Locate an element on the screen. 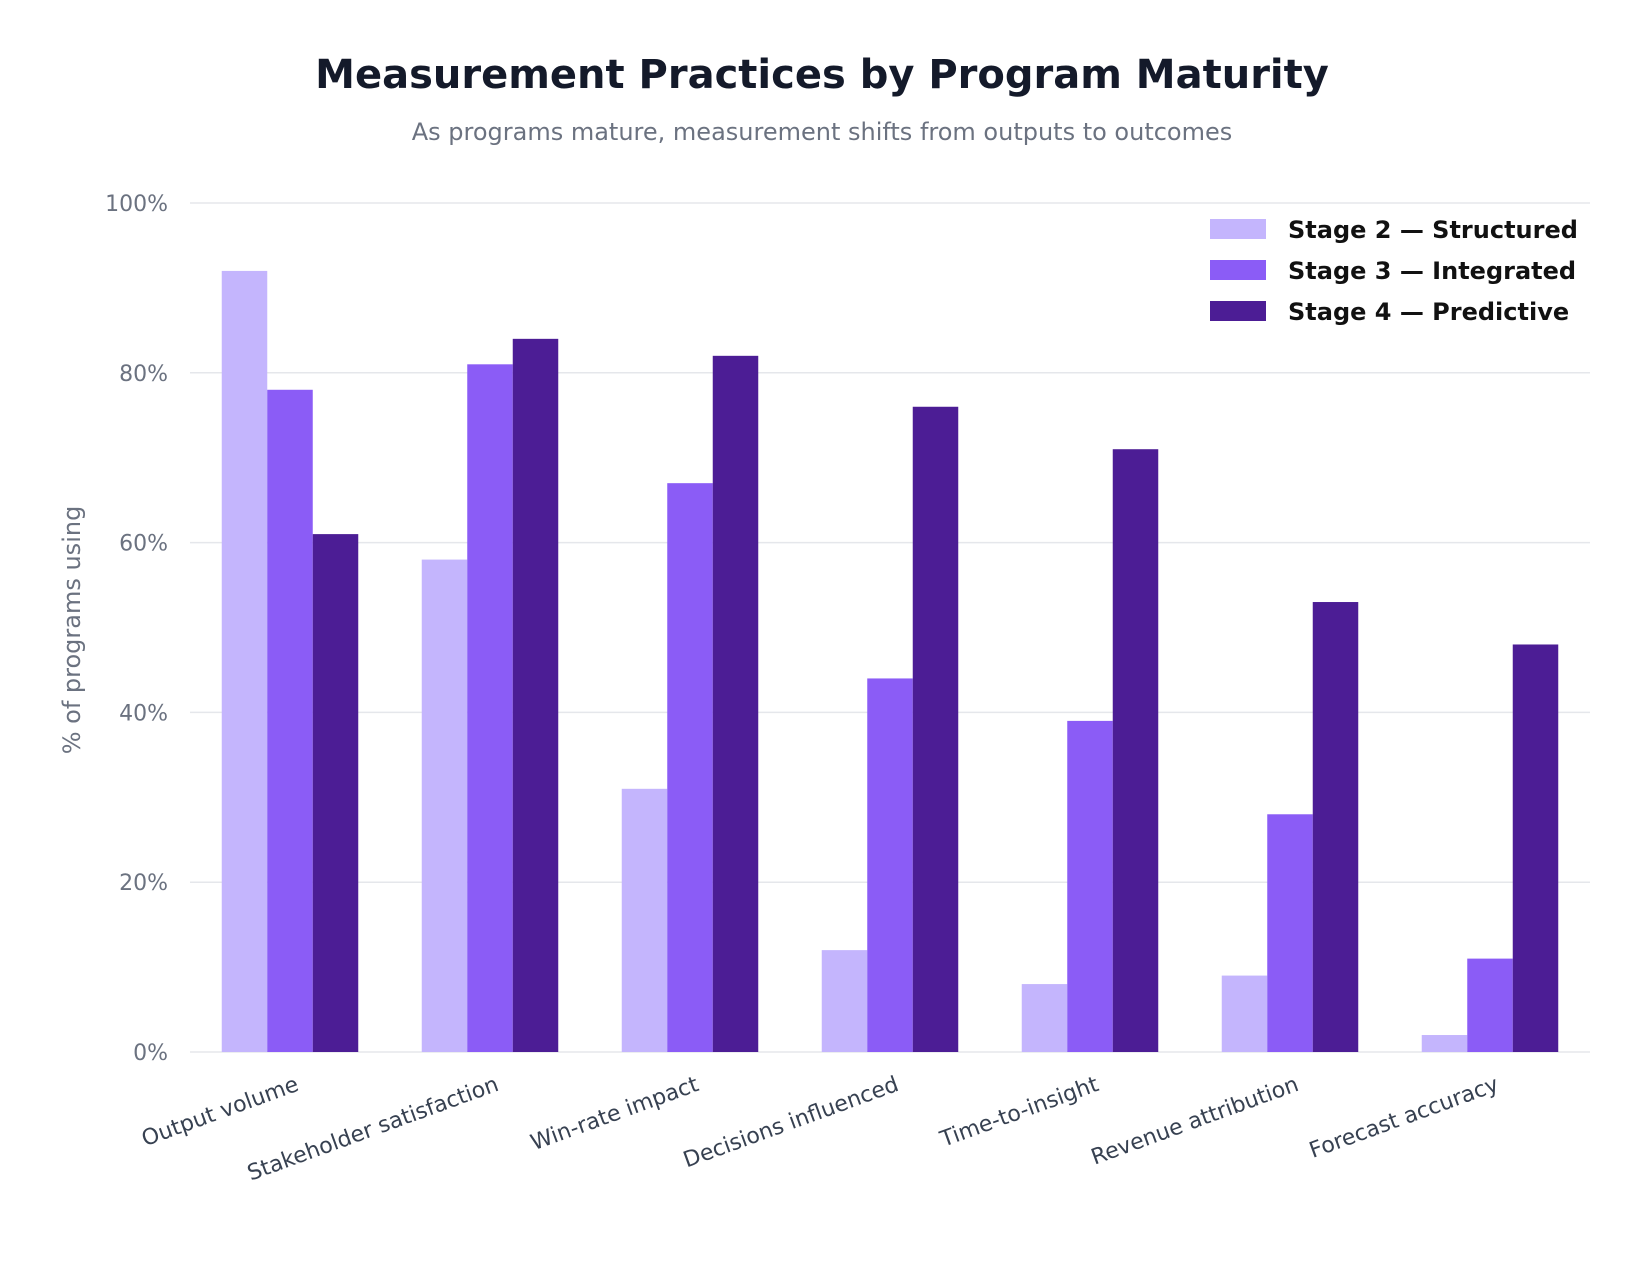 This screenshot has height=1267, width=1644. x-tick-label: Revenue attribution is located at coordinates (1195, 1121).